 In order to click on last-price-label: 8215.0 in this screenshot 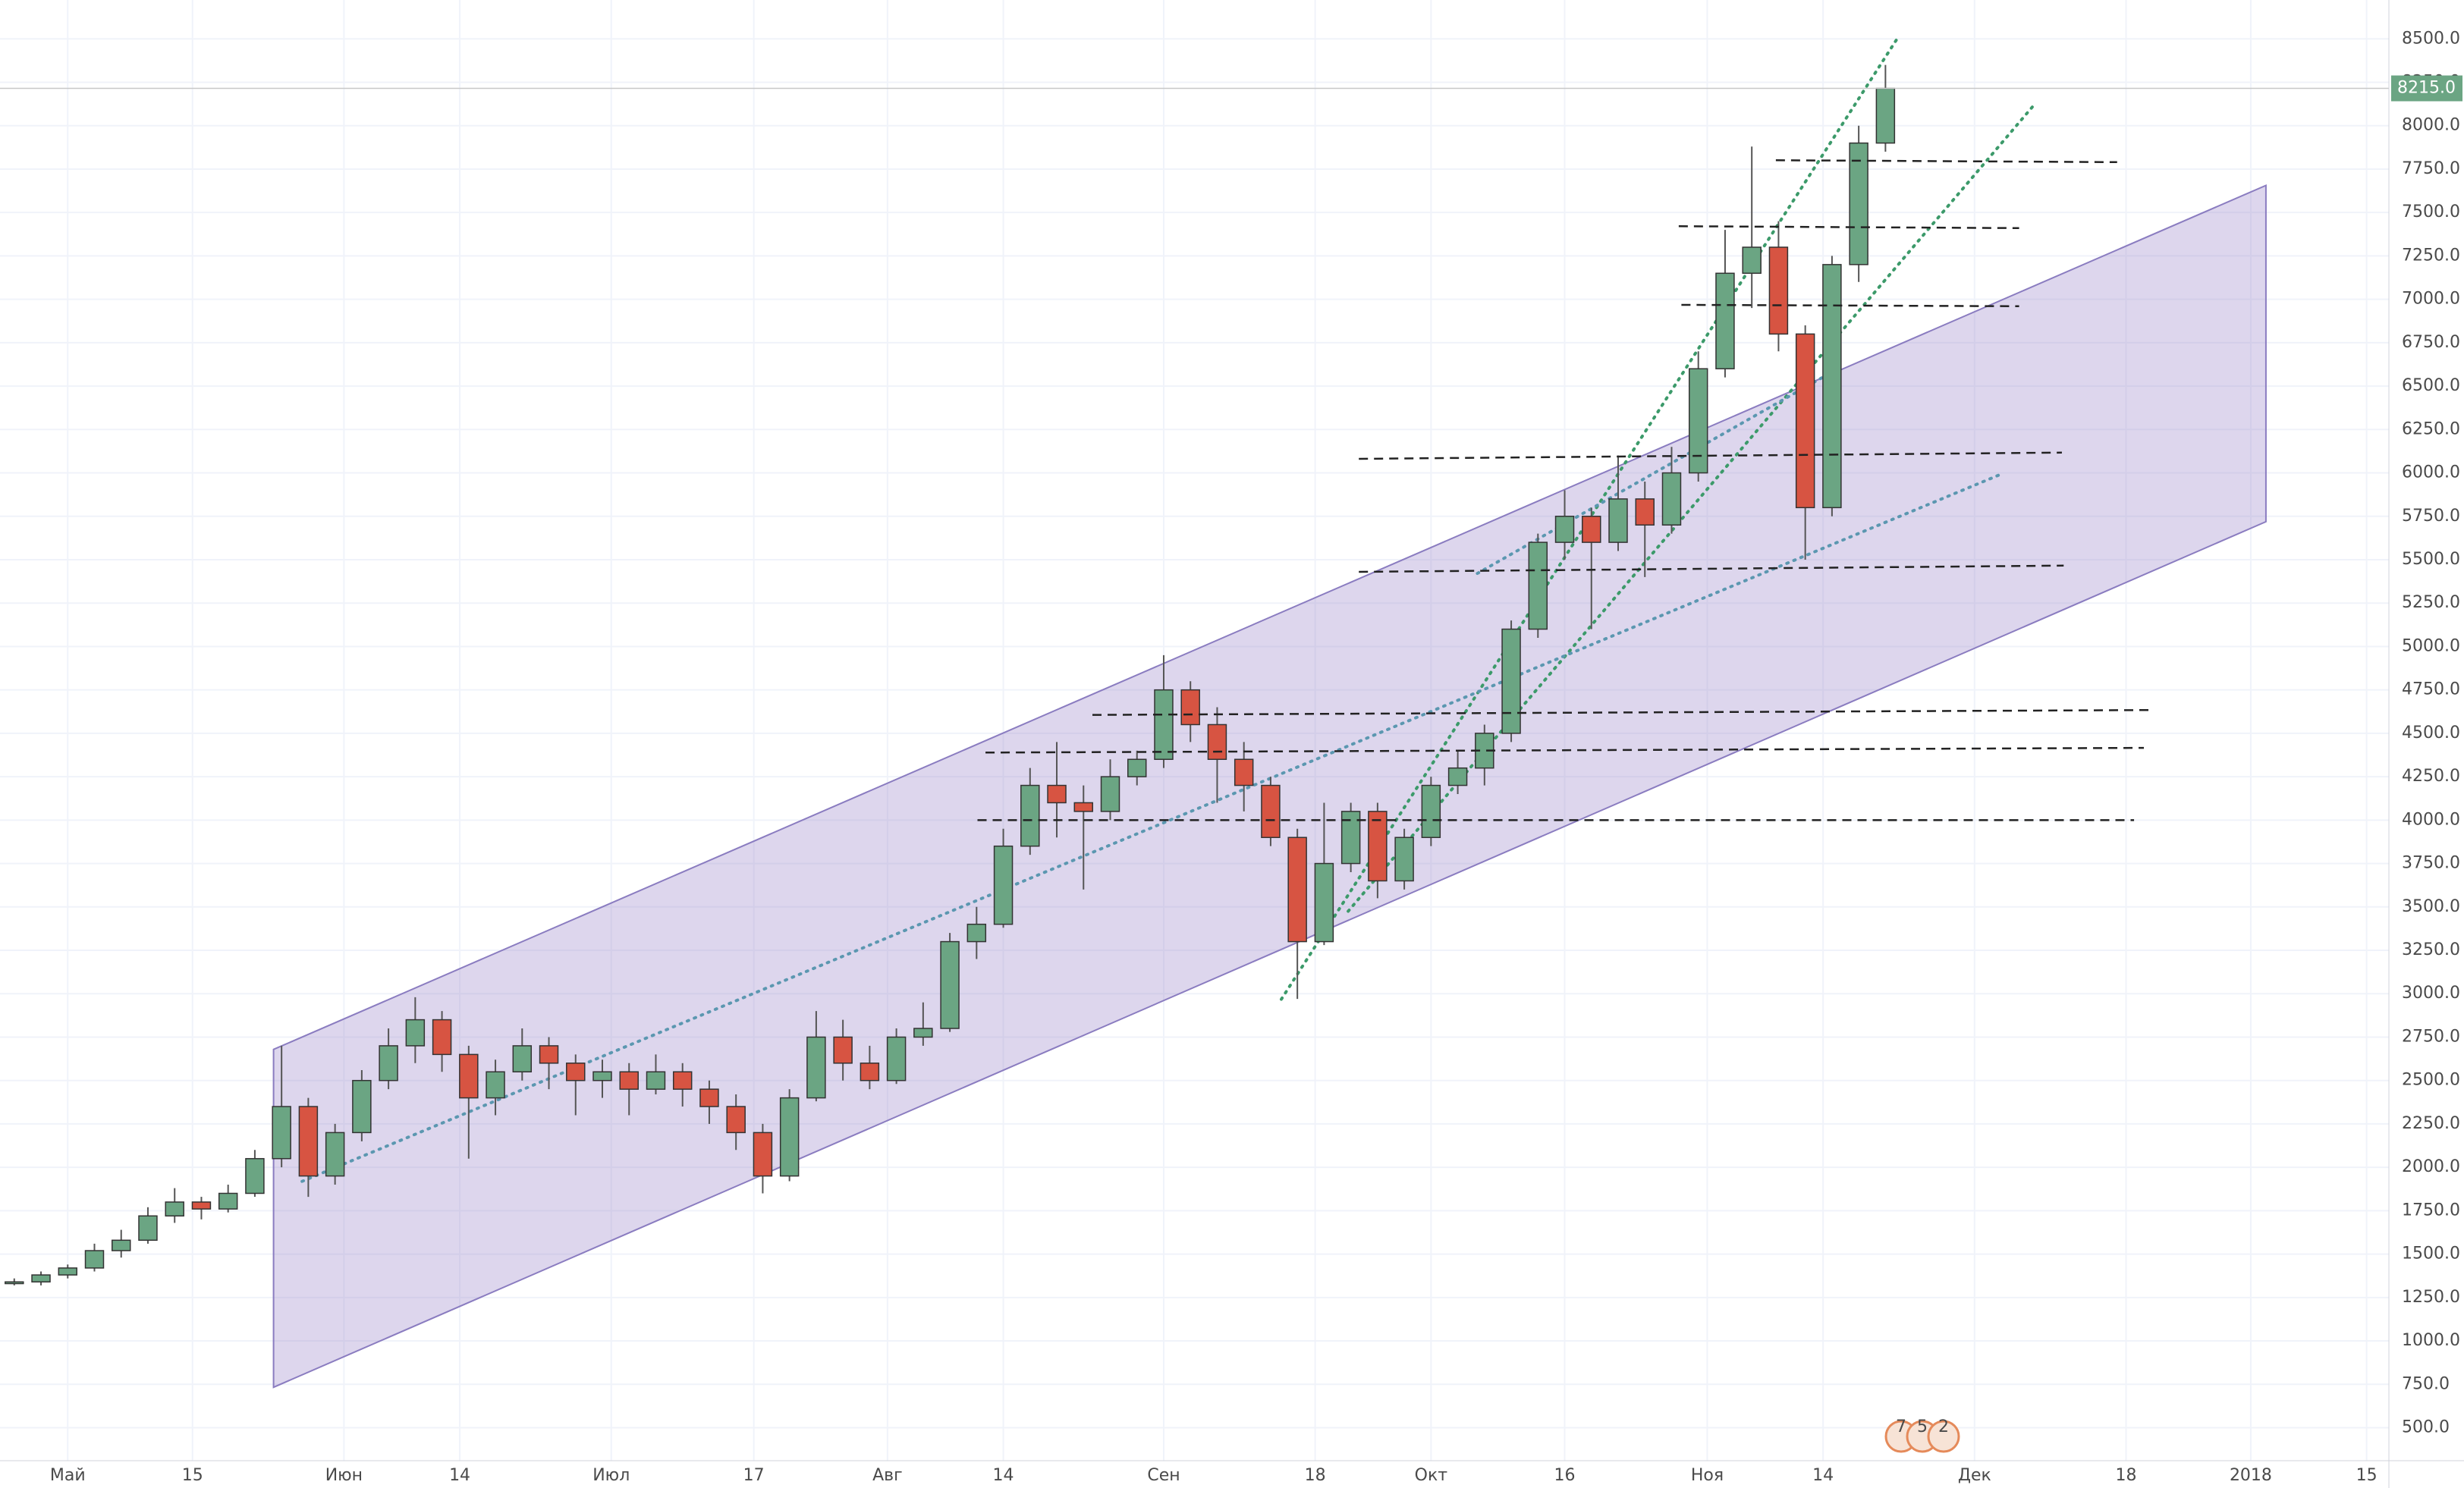, I will do `click(2426, 88)`.